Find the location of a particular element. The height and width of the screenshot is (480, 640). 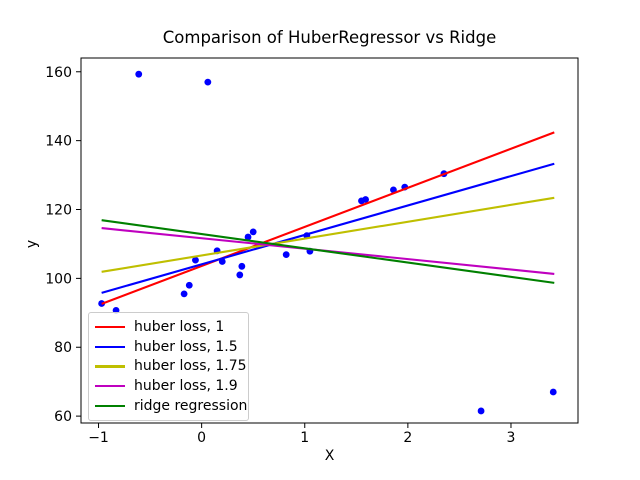

legend-row: huber loss, 1.5 is located at coordinates (168, 347).